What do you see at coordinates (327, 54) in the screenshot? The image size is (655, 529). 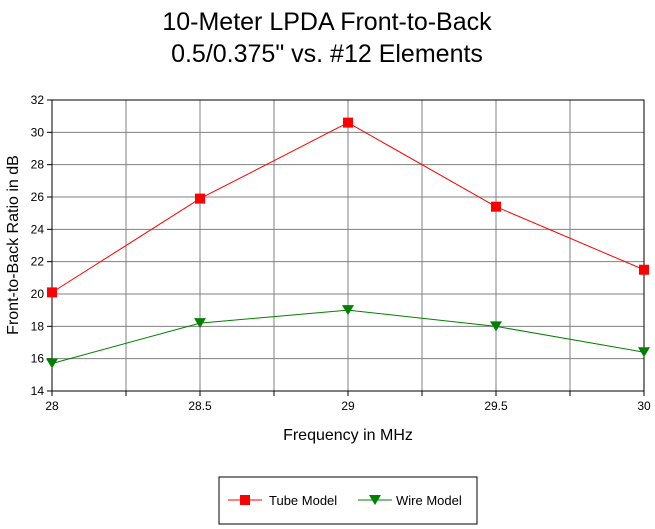 I see `chart-title-line-2: 0.5/0.375" vs. #12 Elements` at bounding box center [327, 54].